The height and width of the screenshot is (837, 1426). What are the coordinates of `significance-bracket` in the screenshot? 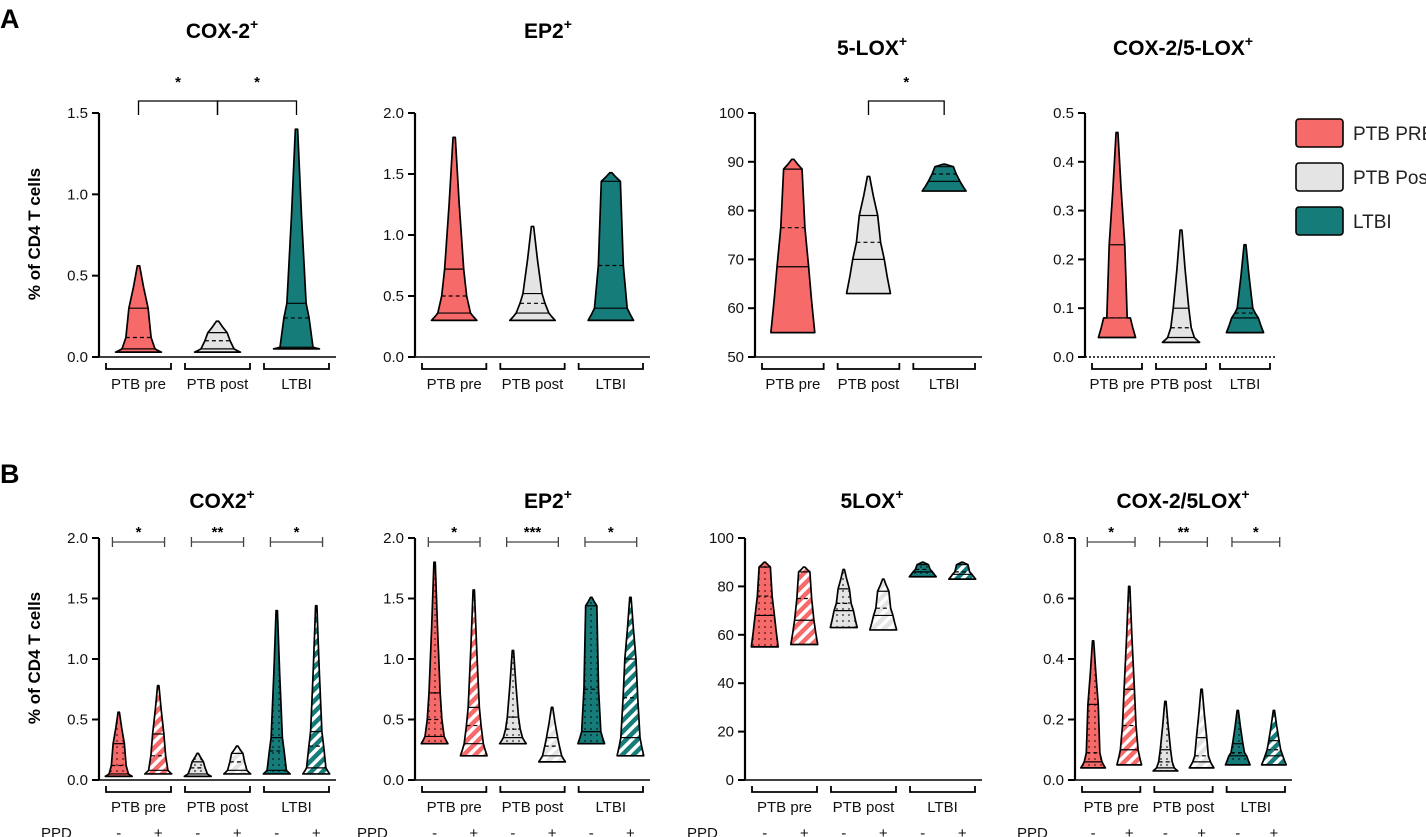 It's located at (178, 107).